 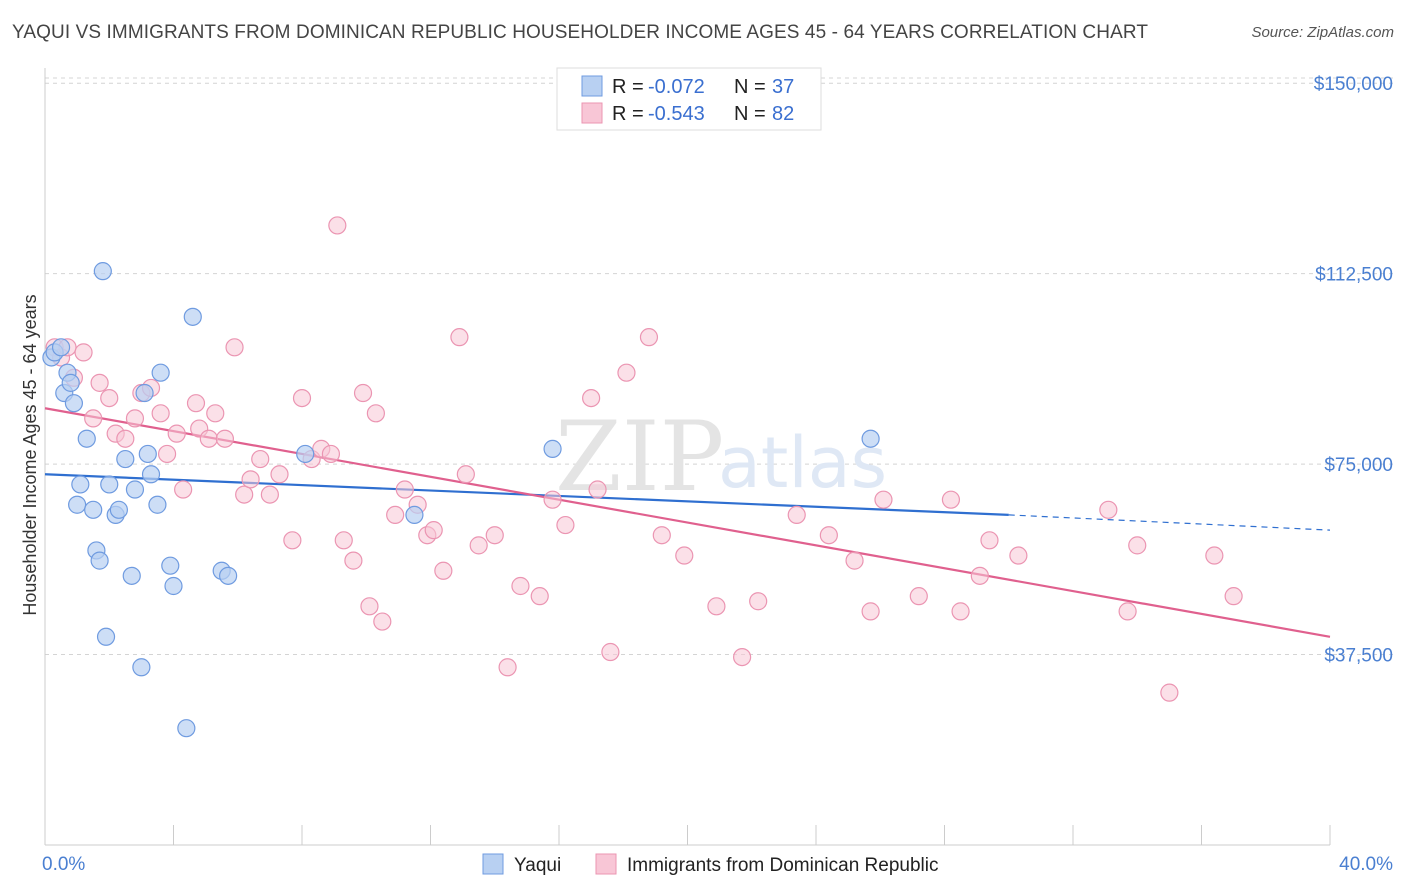 I want to click on chart-source: Source: ZipAtlas.com, so click(x=1322, y=32).